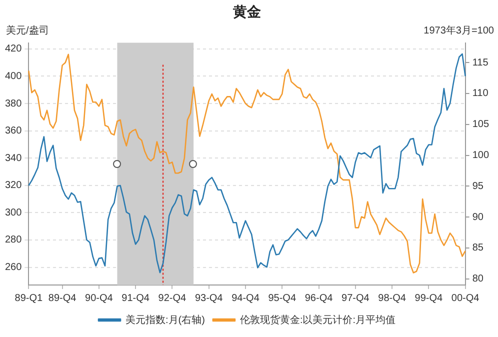  I want to click on y2-tick-label: 115, so click(480, 62).